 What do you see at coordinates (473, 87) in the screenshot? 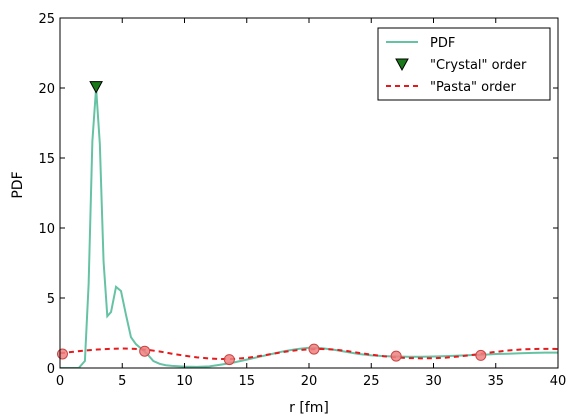
I see `legend-entry: "Pasta" order` at bounding box center [473, 87].